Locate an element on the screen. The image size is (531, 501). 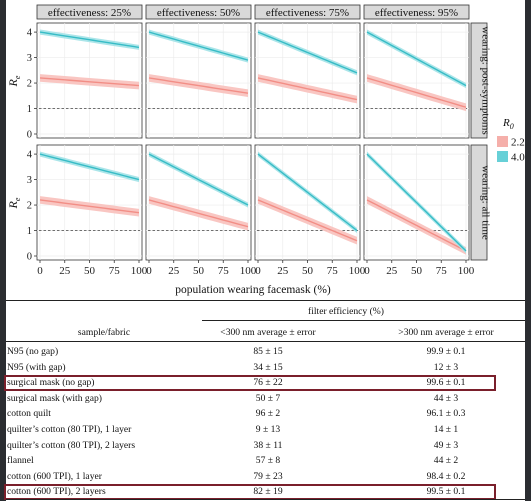
col-header-small: <300 nm average ± error is located at coordinates (268, 332).